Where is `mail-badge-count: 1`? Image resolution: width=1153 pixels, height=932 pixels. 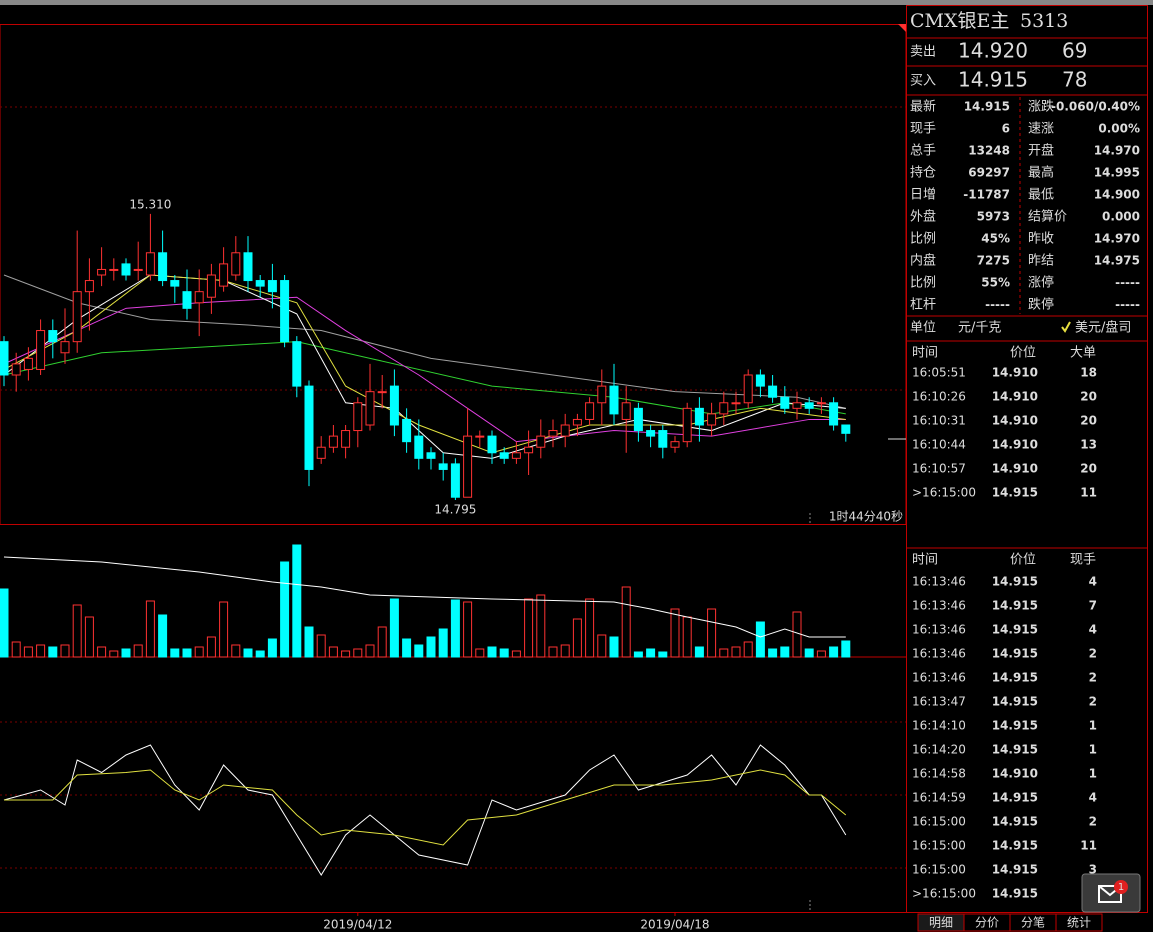
mail-badge-count: 1 is located at coordinates (1121, 887).